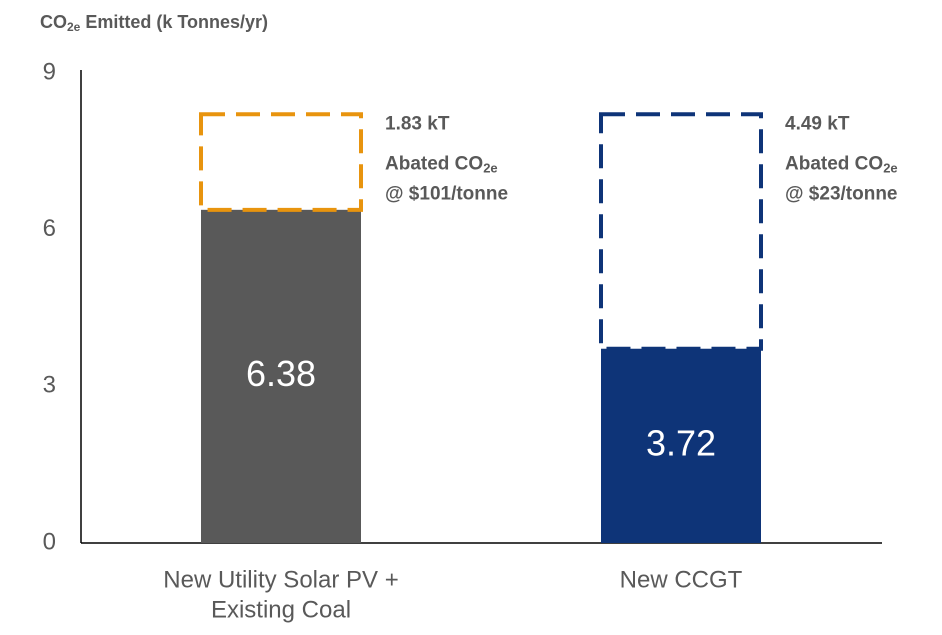  I want to click on y-axis-title-part: Emitted (k Tonnes/yr), so click(174, 22).